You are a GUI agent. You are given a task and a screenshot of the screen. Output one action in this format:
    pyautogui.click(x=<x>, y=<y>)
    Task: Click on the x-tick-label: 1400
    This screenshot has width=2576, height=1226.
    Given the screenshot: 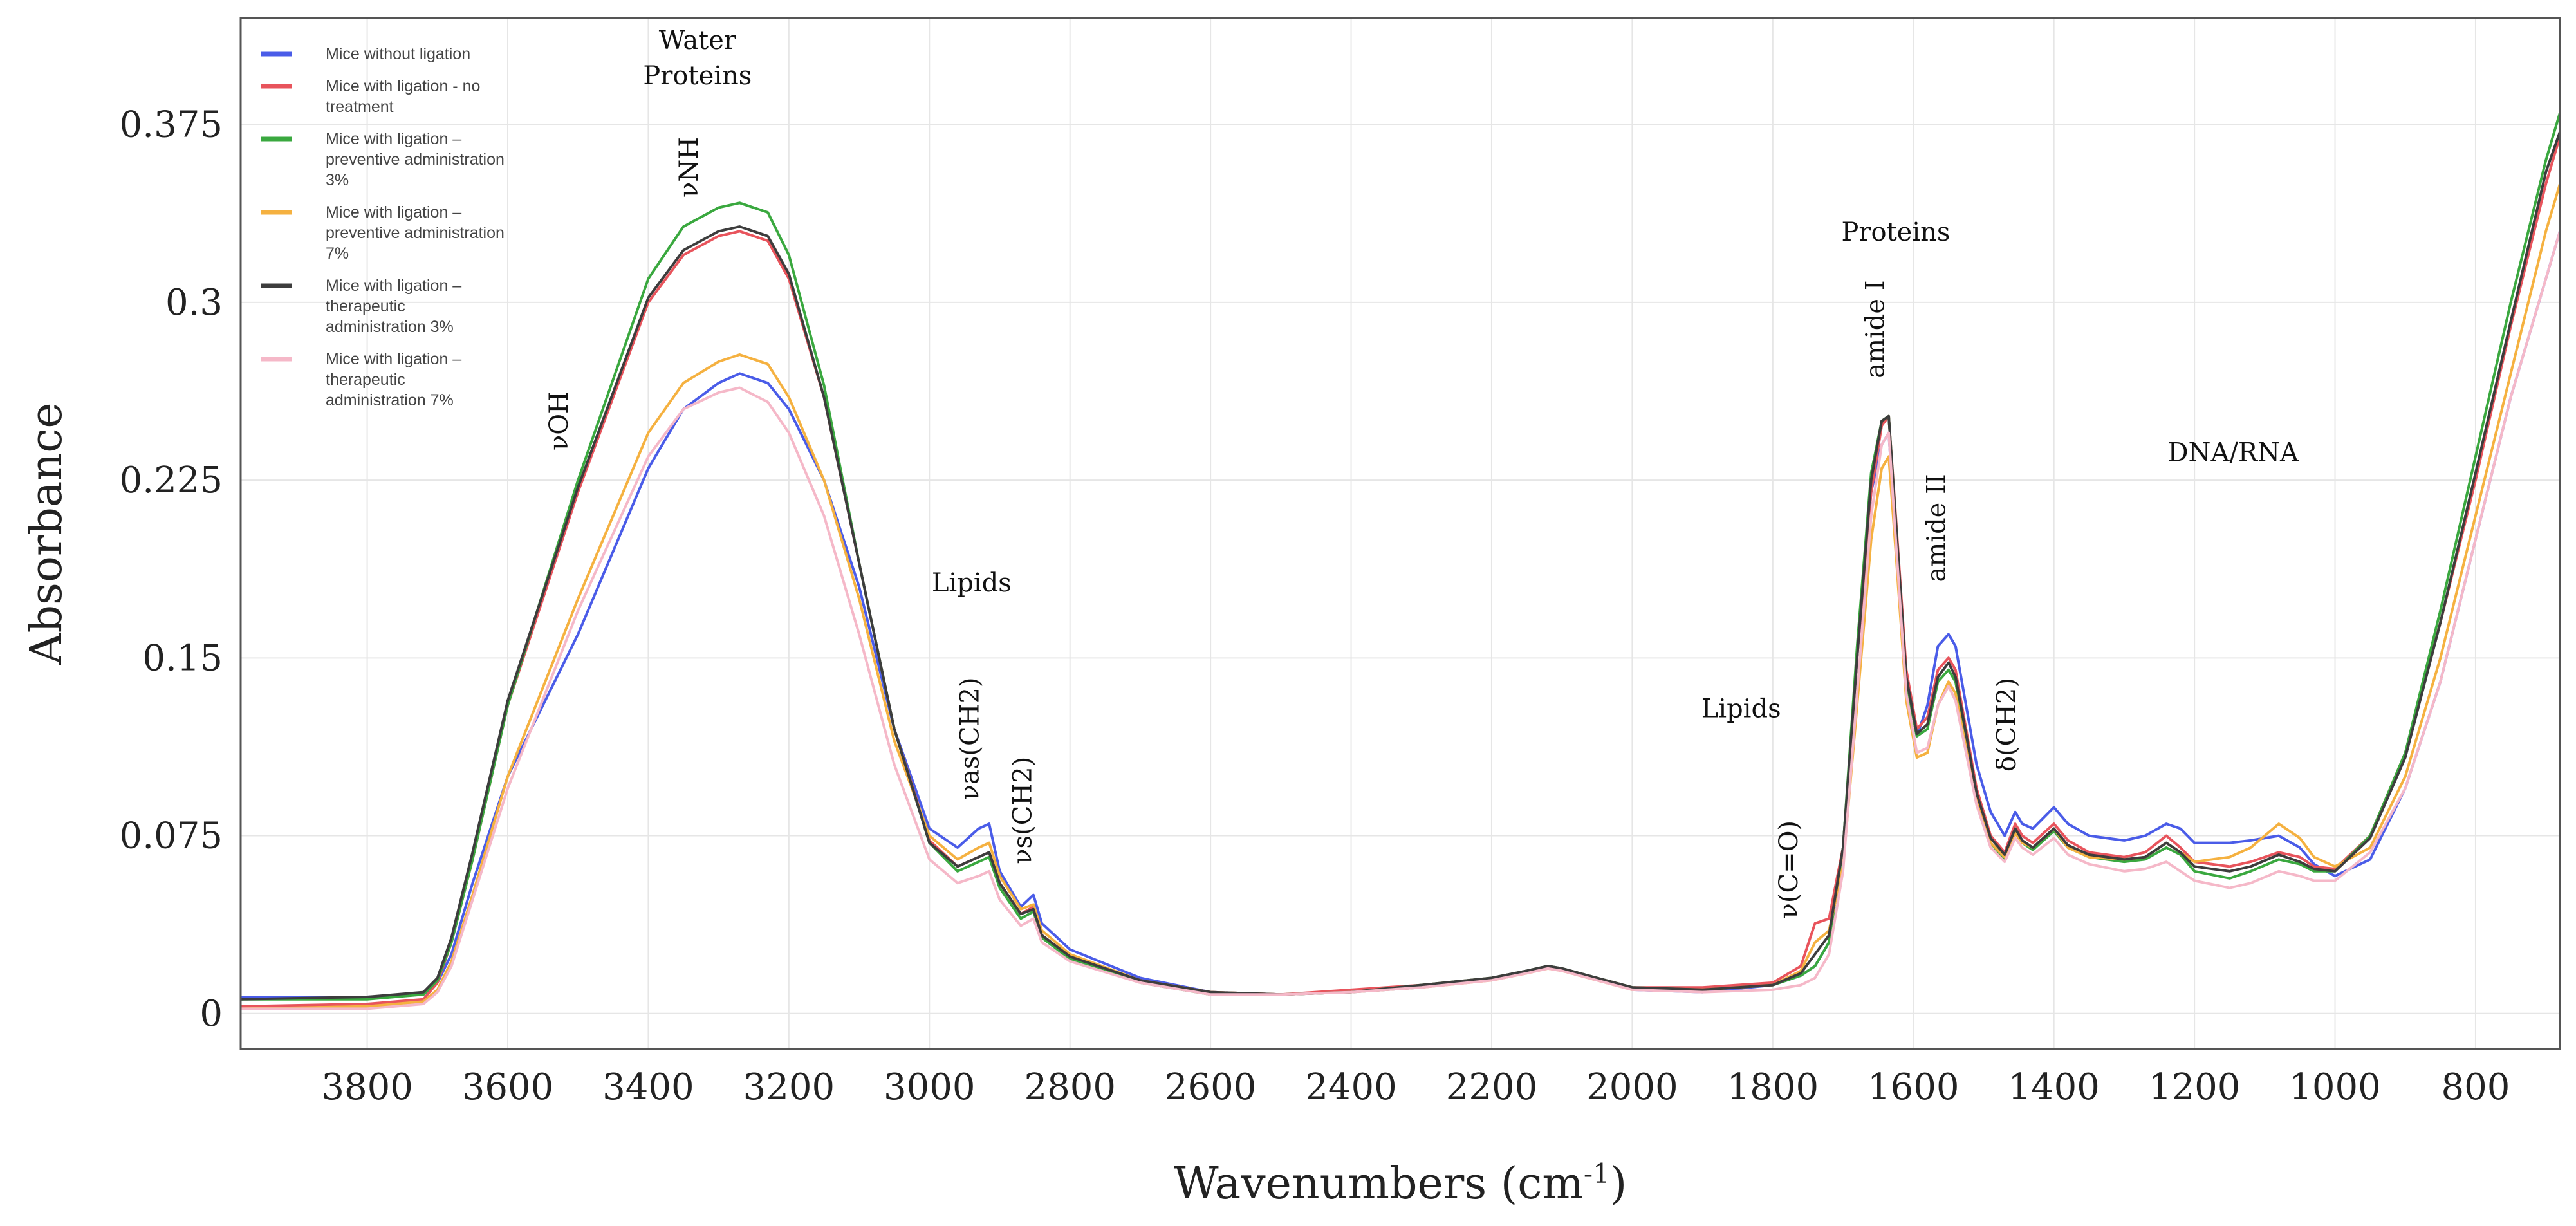 What is the action you would take?
    pyautogui.click(x=2054, y=1087)
    